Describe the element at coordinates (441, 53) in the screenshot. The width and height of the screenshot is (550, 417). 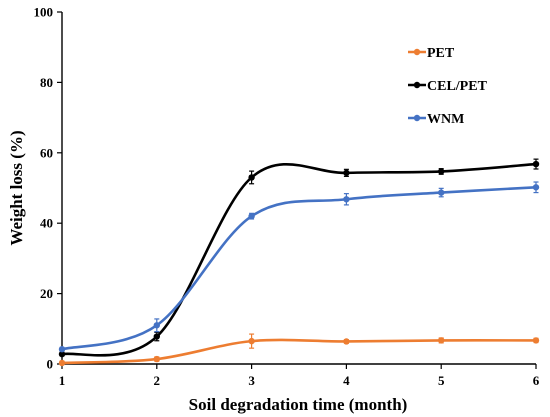
I see `legend-label: PET` at that location.